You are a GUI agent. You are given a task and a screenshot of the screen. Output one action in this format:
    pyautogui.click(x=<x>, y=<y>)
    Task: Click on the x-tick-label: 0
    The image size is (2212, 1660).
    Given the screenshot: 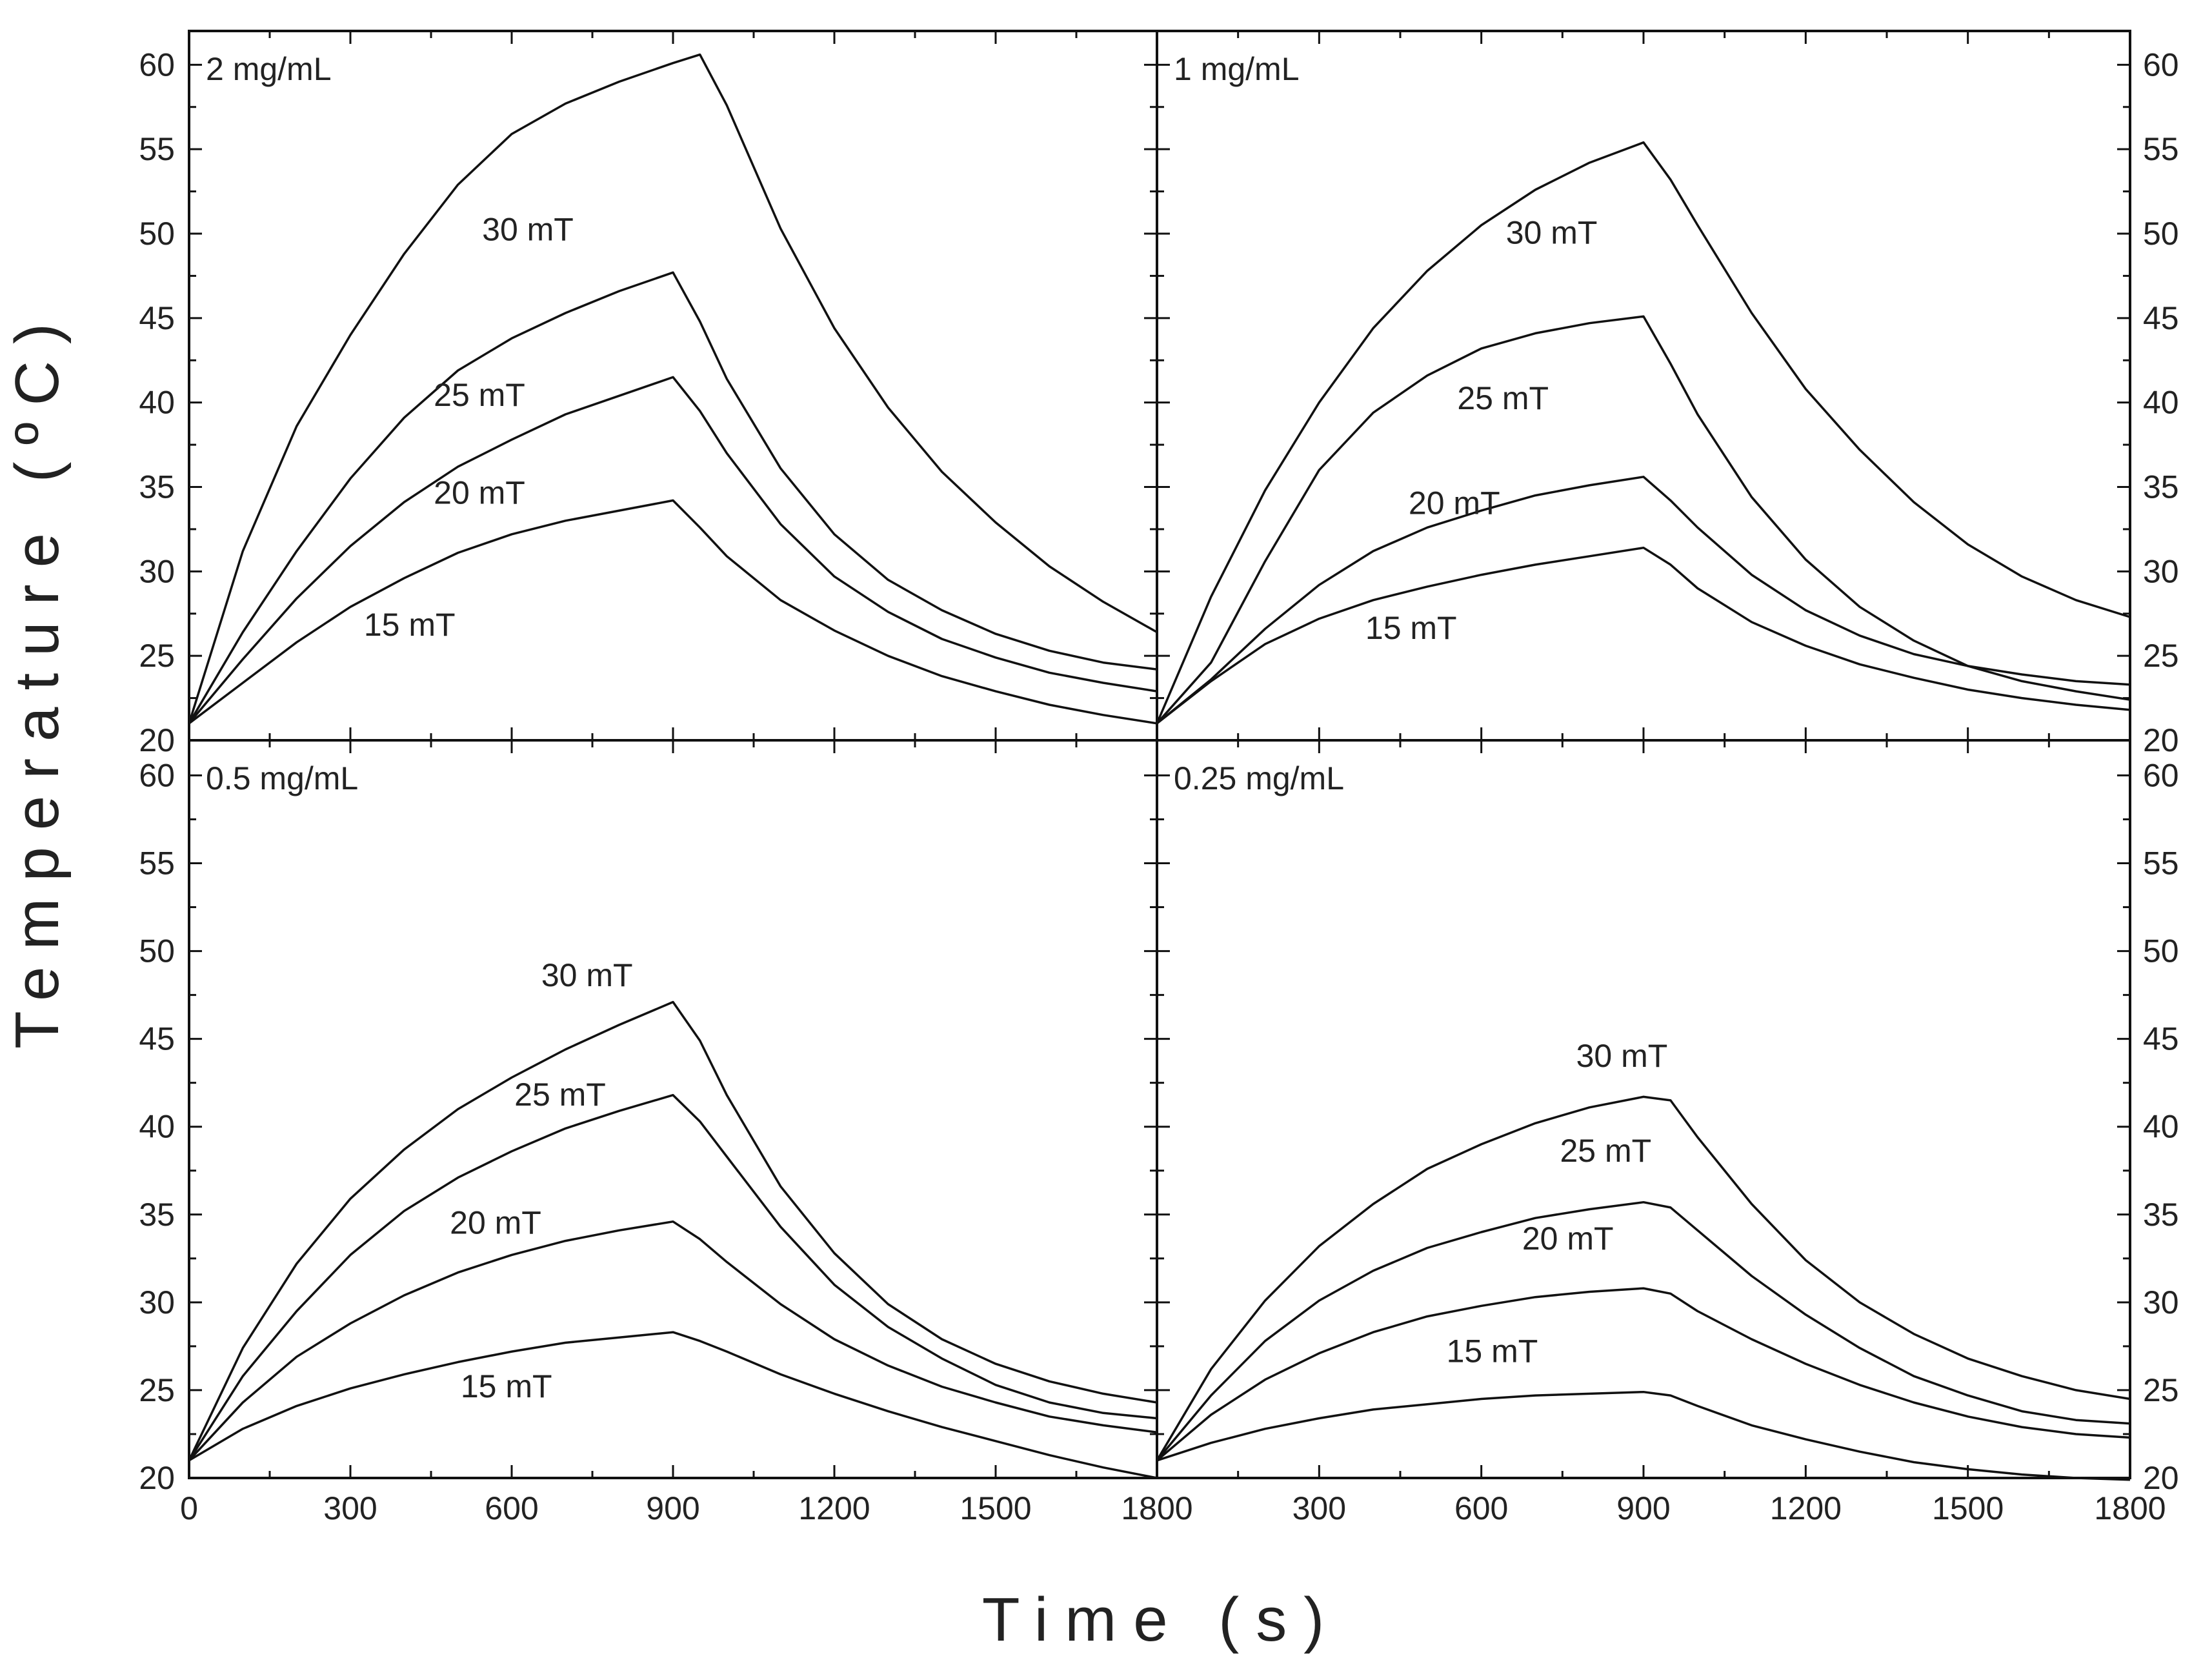 What is the action you would take?
    pyautogui.click(x=189, y=1508)
    